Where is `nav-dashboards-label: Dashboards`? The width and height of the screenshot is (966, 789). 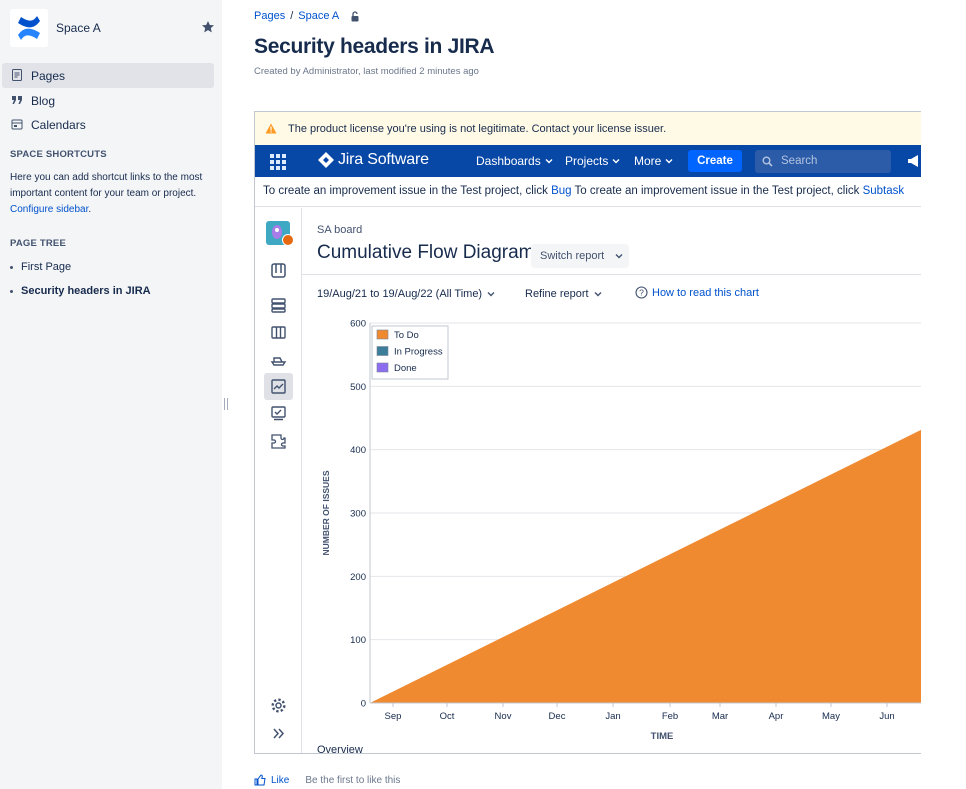 nav-dashboards-label: Dashboards is located at coordinates (508, 161).